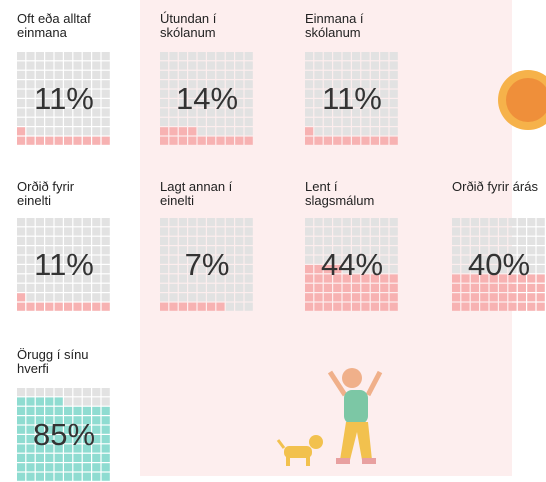  Describe the element at coordinates (299, 450) in the screenshot. I see `dog-illustration` at that location.